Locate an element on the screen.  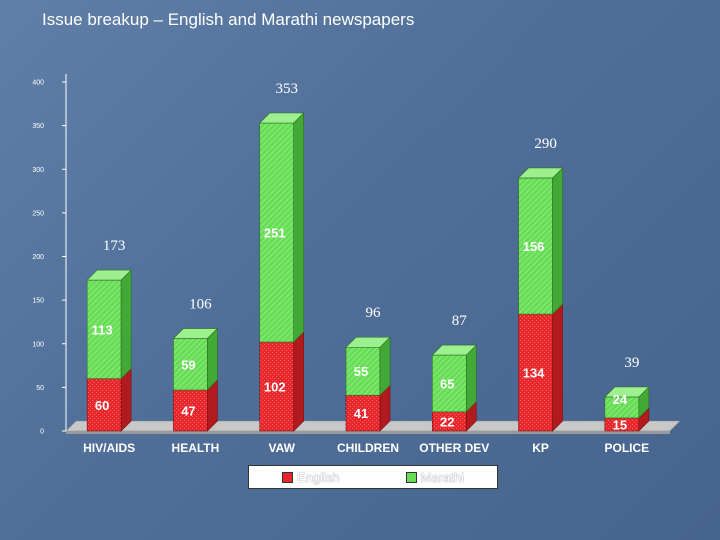
english-value-label: 60 is located at coordinates (102, 405).